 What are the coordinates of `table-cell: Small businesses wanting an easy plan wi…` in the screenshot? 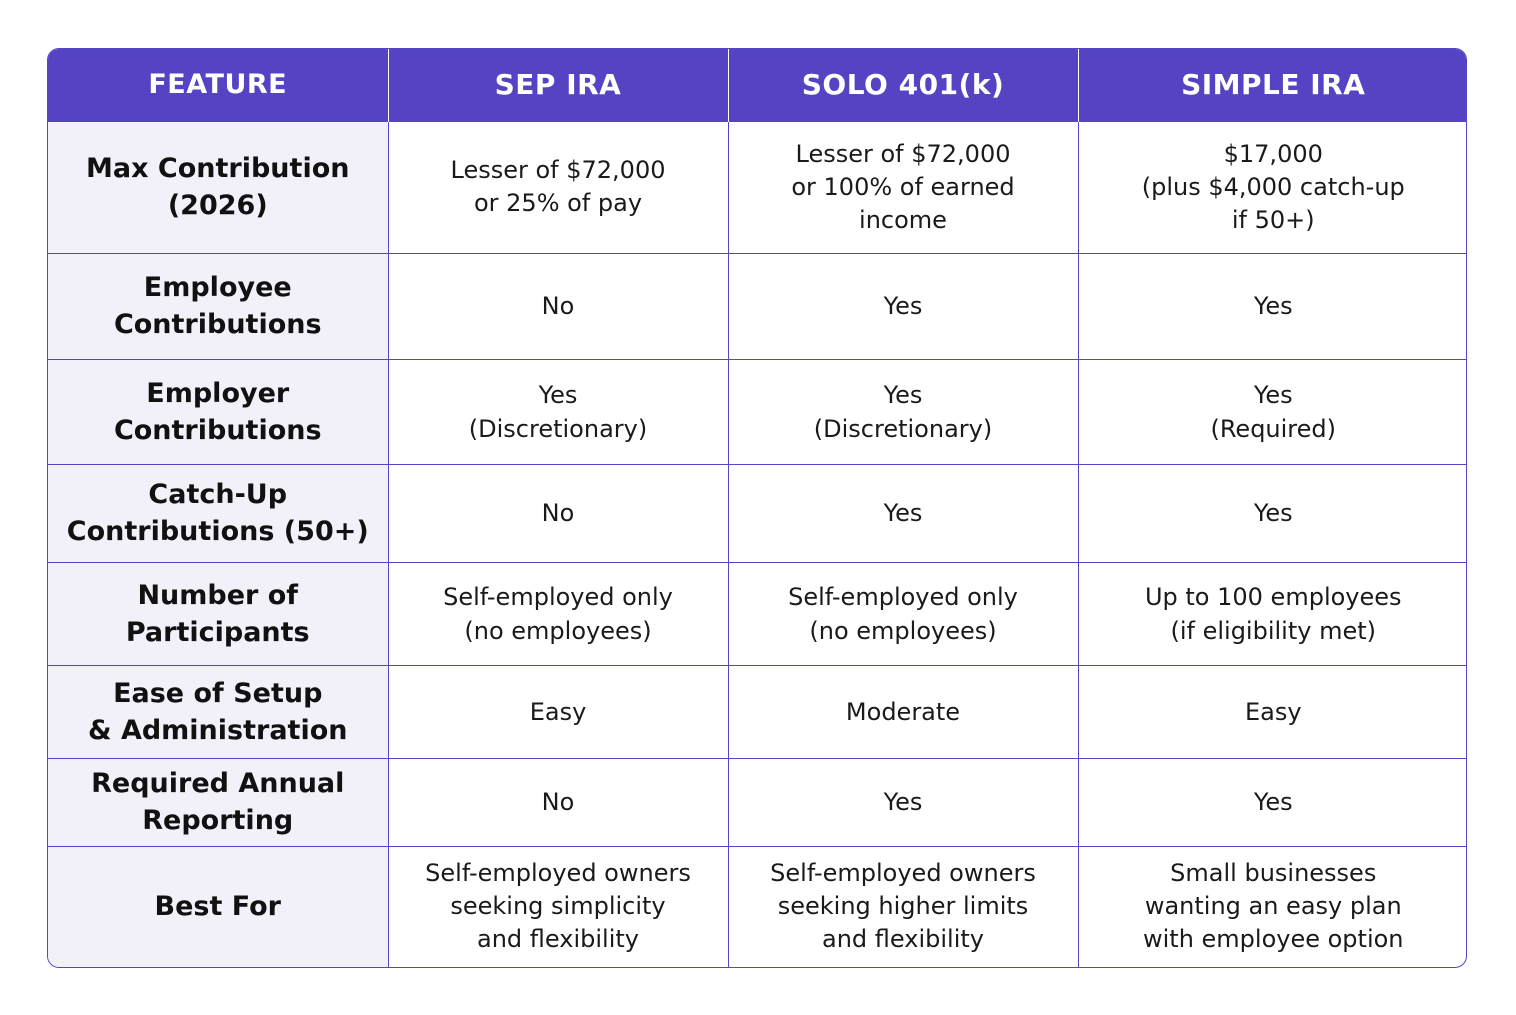 It's located at (1272, 906).